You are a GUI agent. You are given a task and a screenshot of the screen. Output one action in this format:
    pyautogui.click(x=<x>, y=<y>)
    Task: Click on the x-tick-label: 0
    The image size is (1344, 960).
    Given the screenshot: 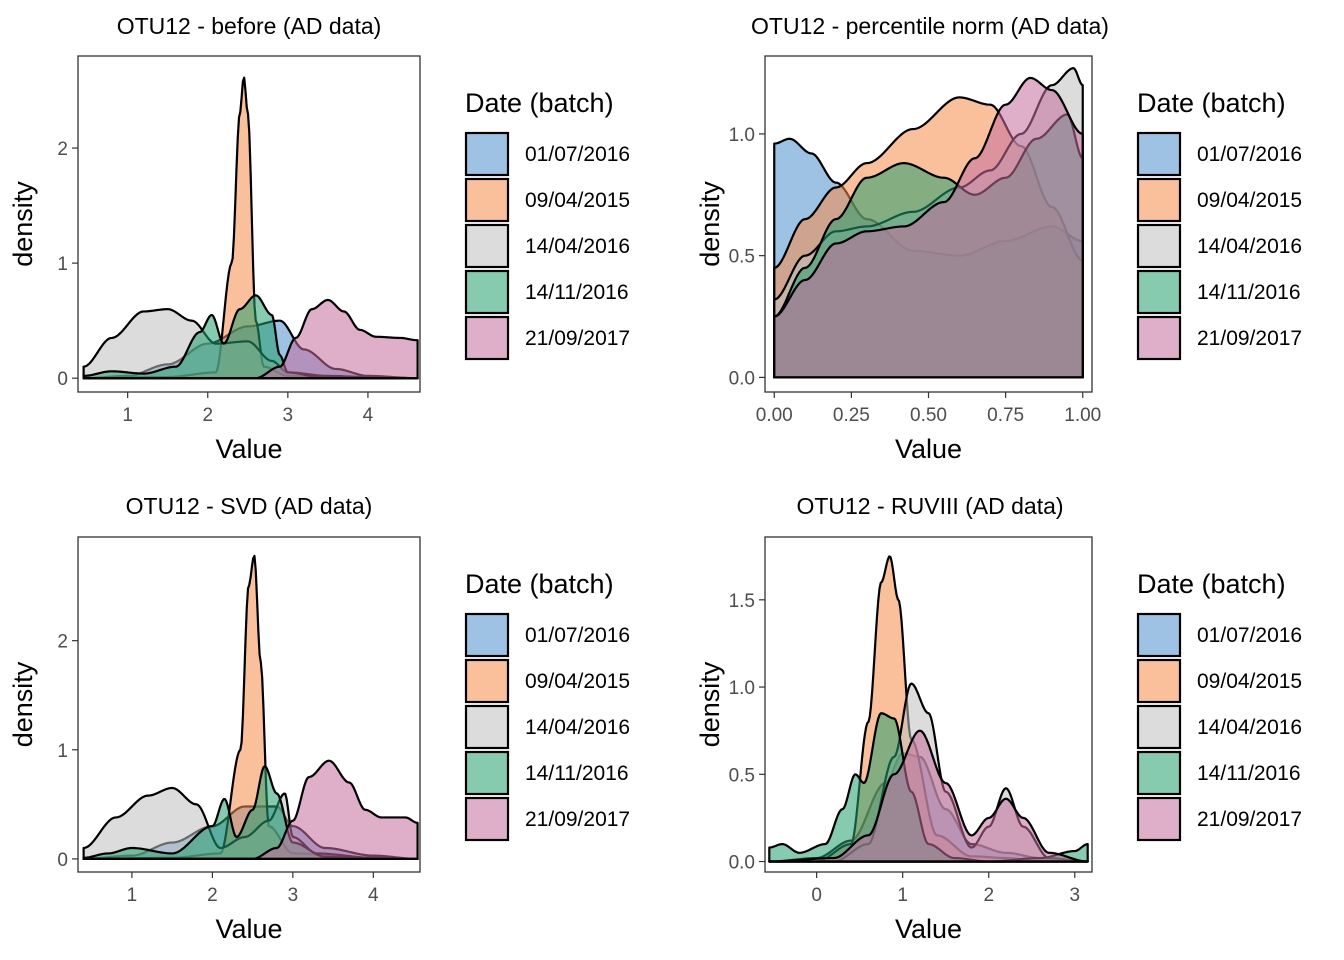 What is the action you would take?
    pyautogui.click(x=816, y=895)
    